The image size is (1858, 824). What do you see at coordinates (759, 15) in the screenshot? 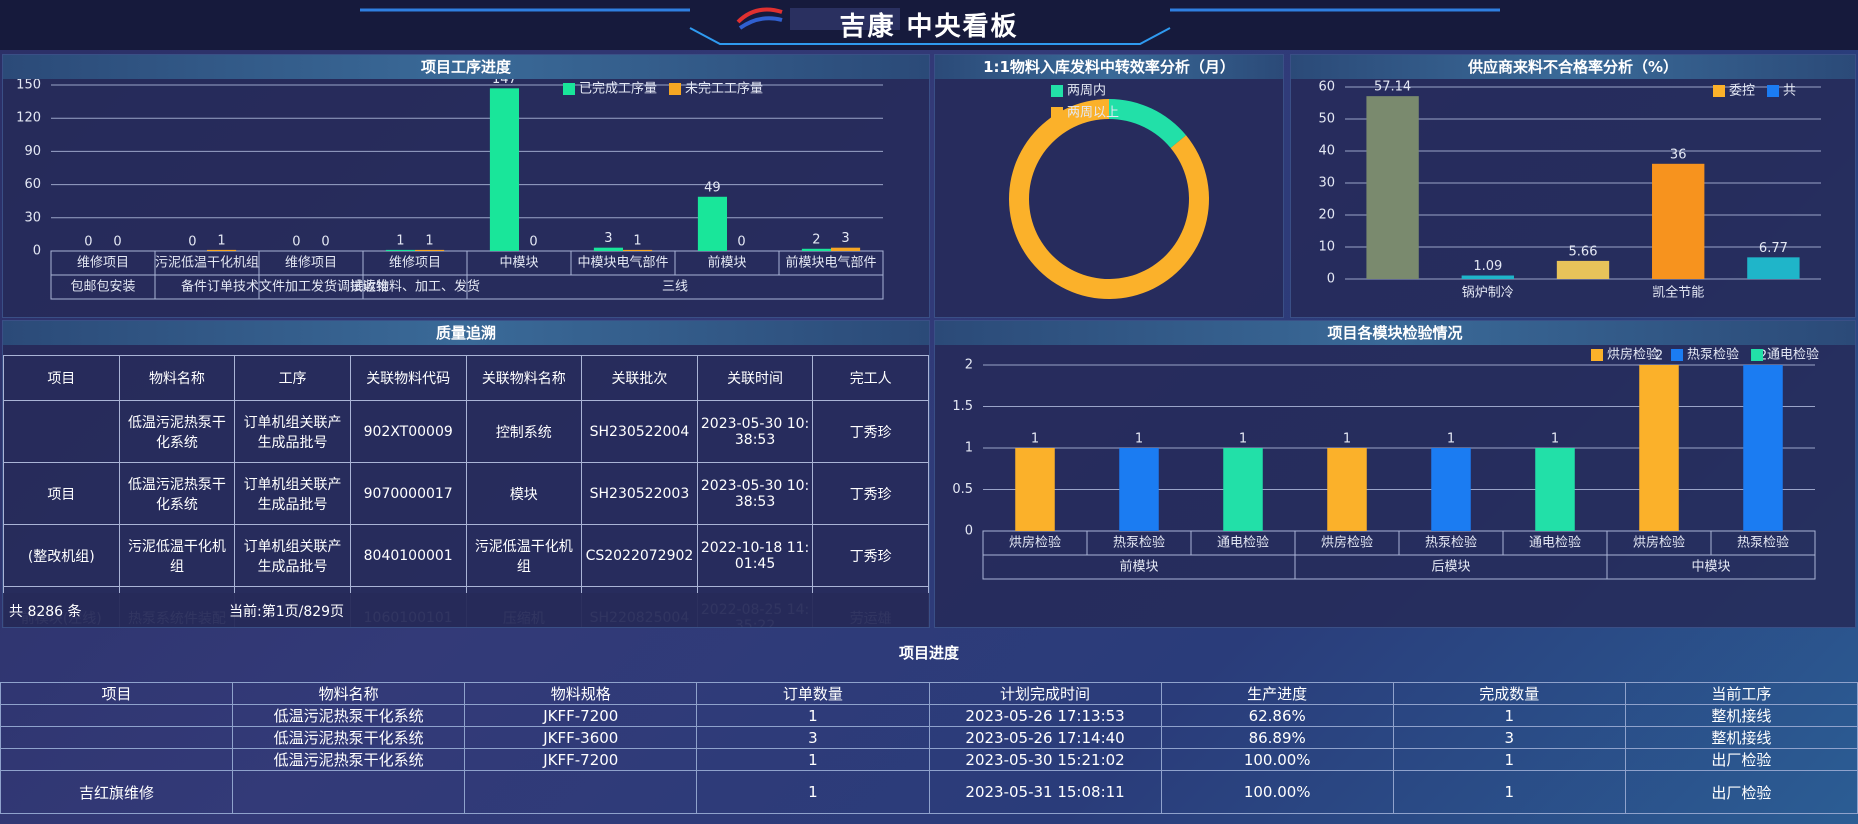
I see `logo` at bounding box center [759, 15].